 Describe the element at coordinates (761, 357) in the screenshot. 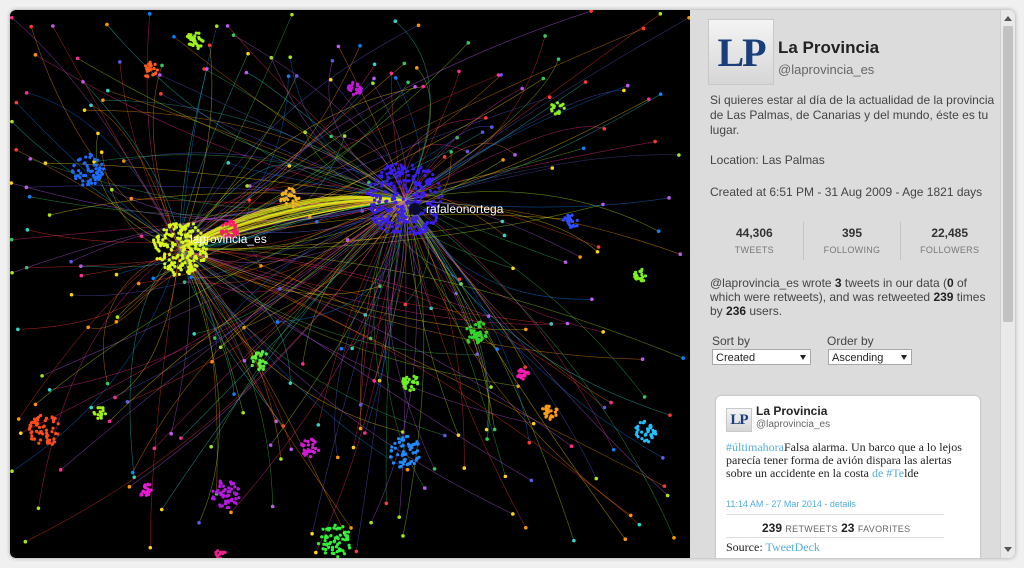

I see `sort-by-select: Created` at that location.